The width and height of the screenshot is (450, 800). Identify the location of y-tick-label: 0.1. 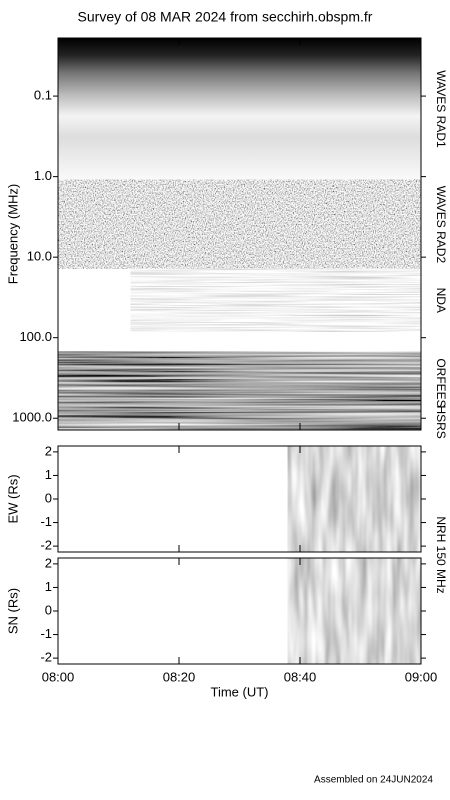
(43, 95).